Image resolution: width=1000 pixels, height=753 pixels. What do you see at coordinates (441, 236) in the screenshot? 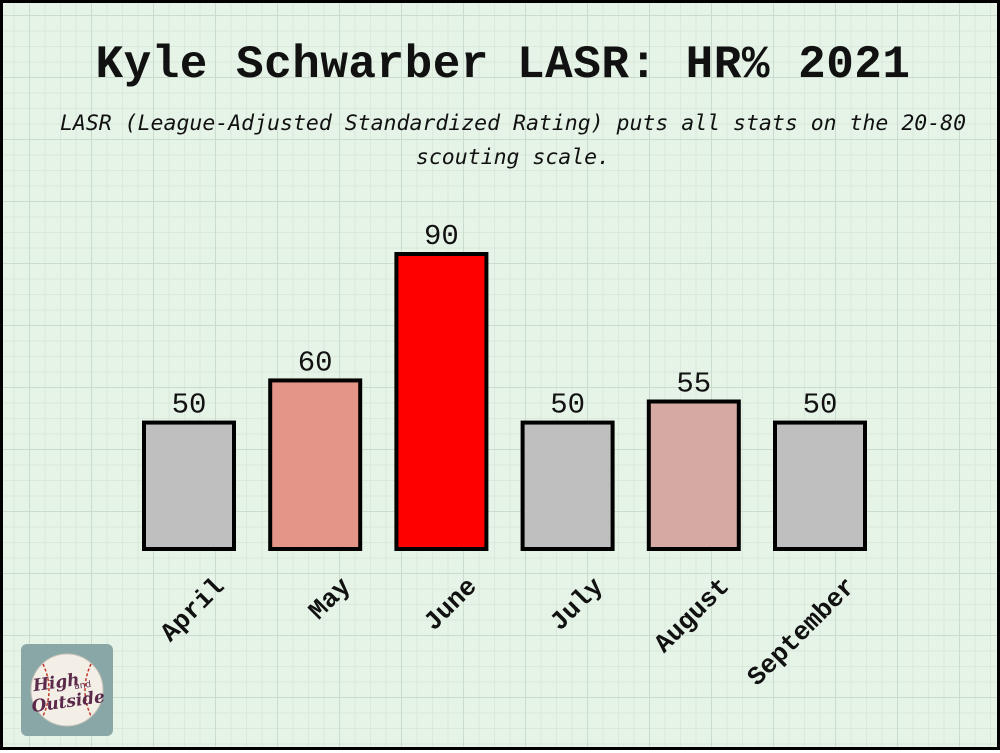
I see `data-label-june: 90` at bounding box center [441, 236].